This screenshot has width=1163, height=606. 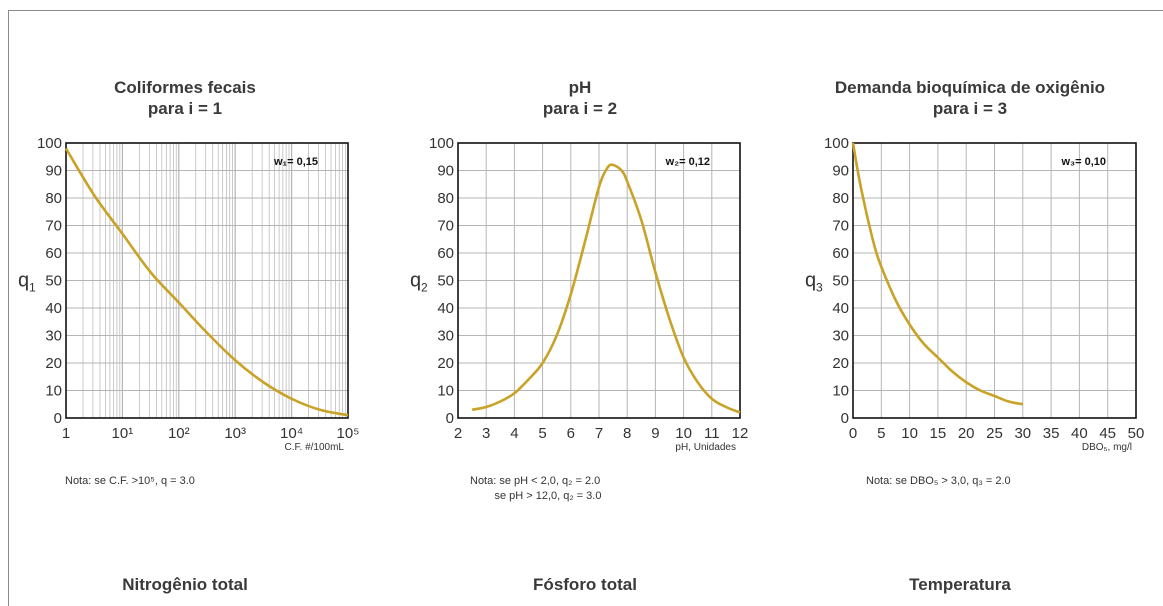 I want to click on chart-1-title-line1: Coliformes fecais, so click(x=185, y=87).